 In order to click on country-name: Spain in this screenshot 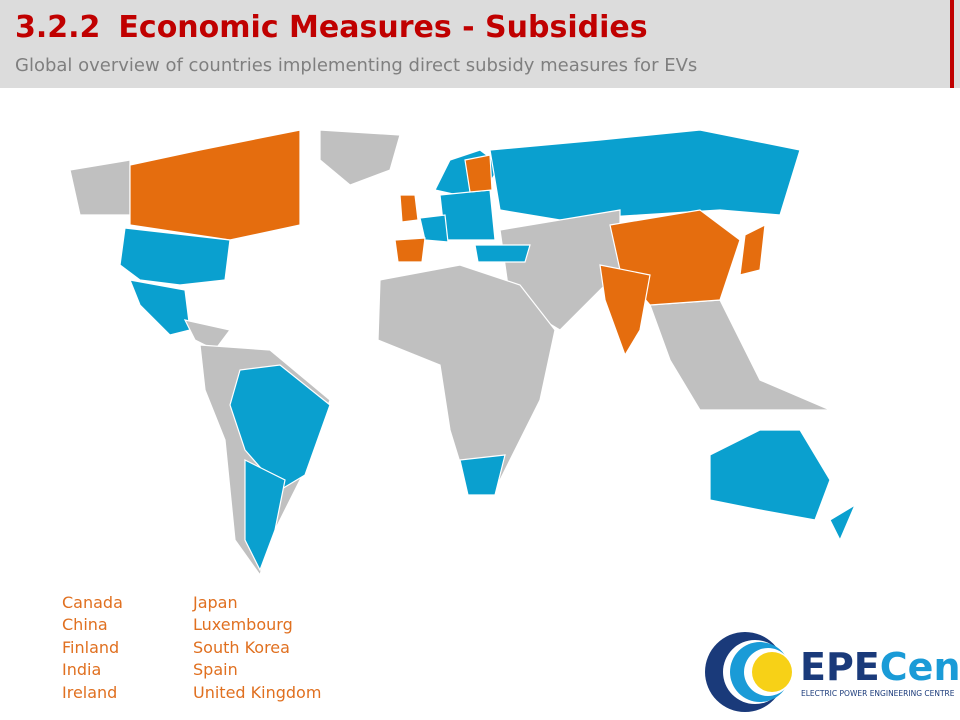, I will do `click(215, 670)`.